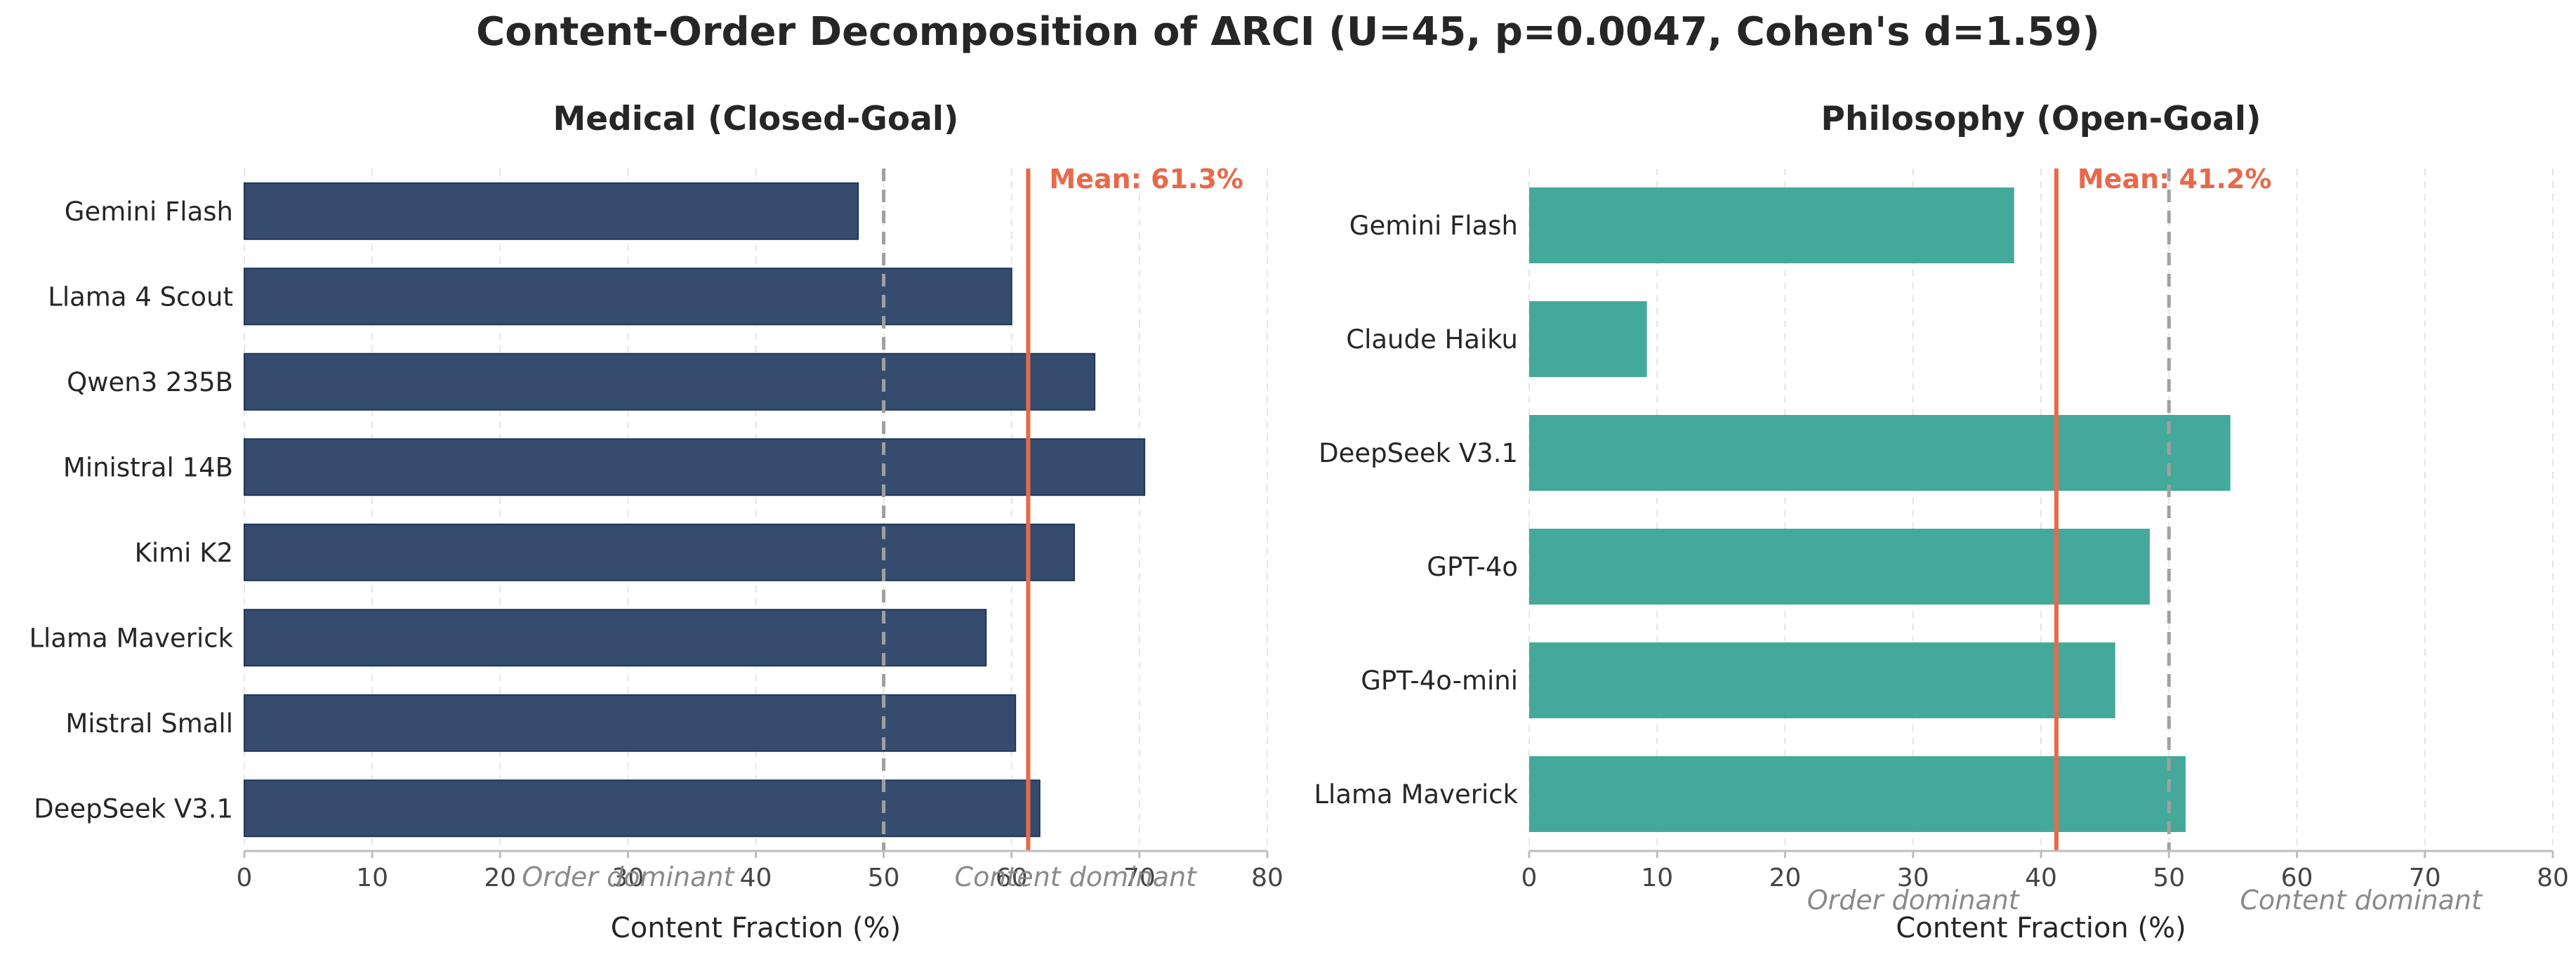 The width and height of the screenshot is (2576, 957). What do you see at coordinates (2041, 928) in the screenshot?
I see `philosophy-x-axis-label: Content Fraction (%)` at bounding box center [2041, 928].